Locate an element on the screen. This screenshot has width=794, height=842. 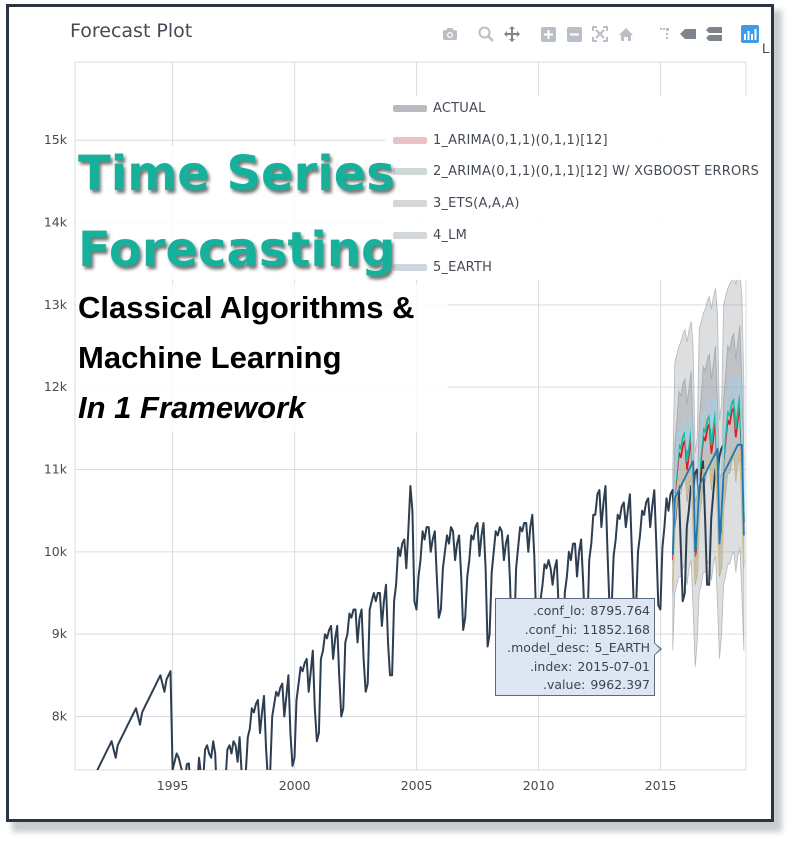
legend-item-earth: 5_EARTH is located at coordinates (442, 267).